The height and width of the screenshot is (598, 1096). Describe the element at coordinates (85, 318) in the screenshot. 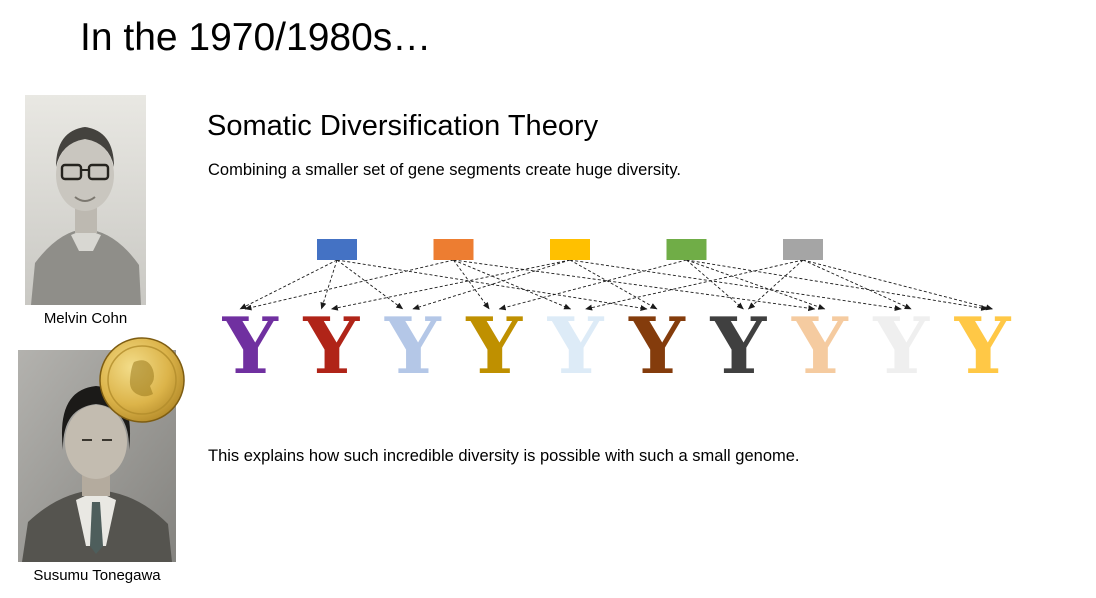

I see `photo-caption-melvin-cohn: Melvin Cohn` at that location.